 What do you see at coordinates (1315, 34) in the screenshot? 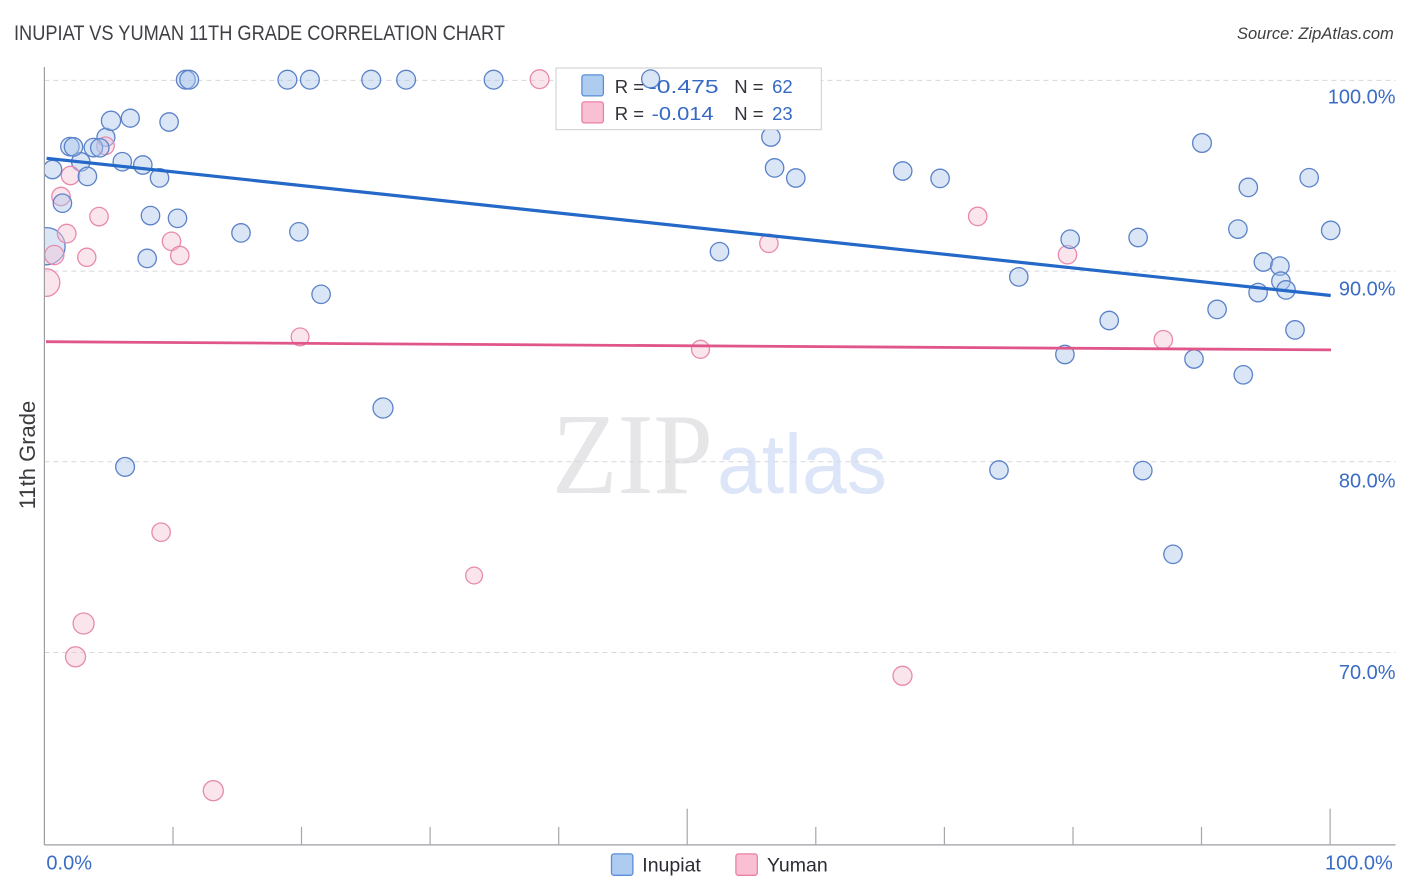
I see `svg-text: Source: ZipAtlas.com` at bounding box center [1315, 34].